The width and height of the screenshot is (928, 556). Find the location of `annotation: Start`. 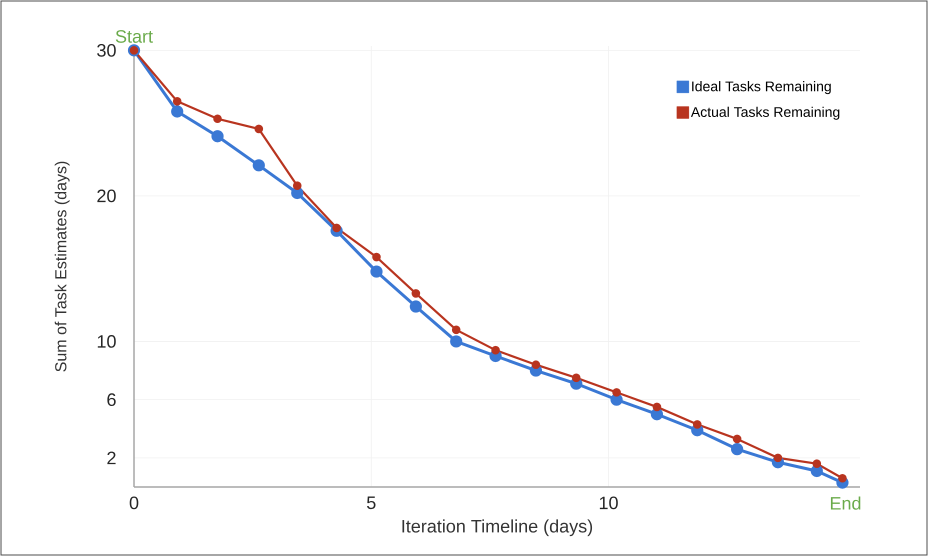

annotation: Start is located at coordinates (134, 36).